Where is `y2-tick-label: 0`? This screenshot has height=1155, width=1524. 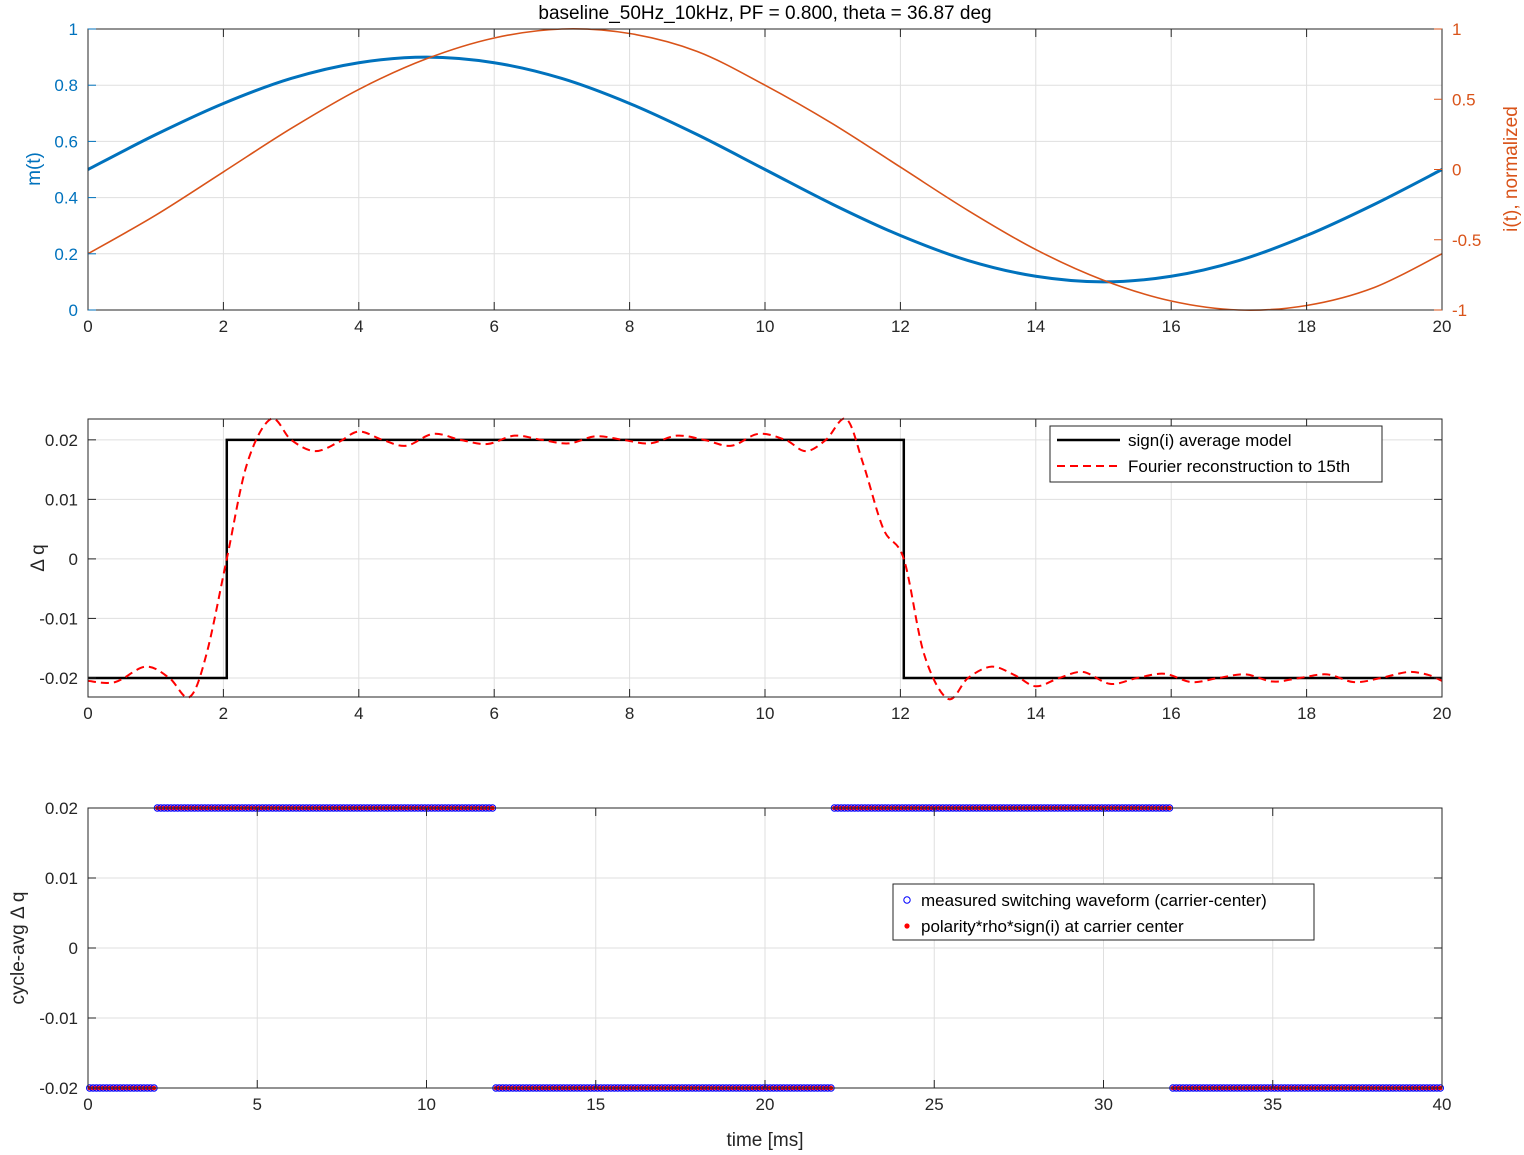
y2-tick-label: 0 is located at coordinates (1456, 170).